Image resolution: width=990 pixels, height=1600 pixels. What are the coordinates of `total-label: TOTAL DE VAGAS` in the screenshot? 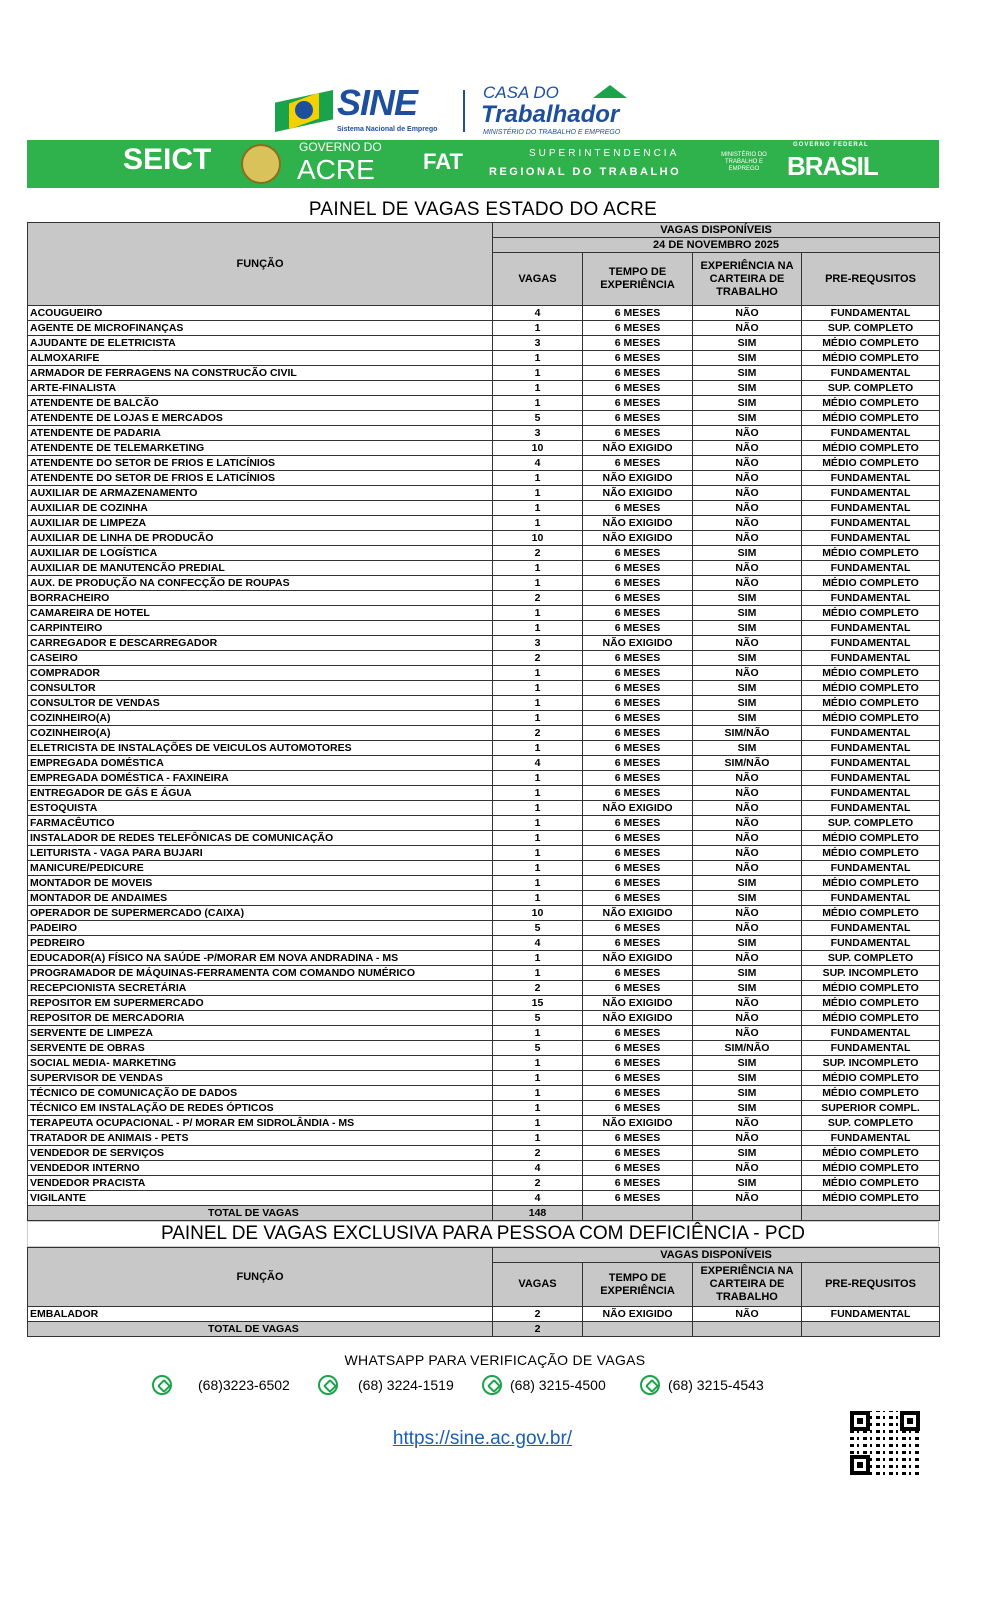 It's located at (260, 1213).